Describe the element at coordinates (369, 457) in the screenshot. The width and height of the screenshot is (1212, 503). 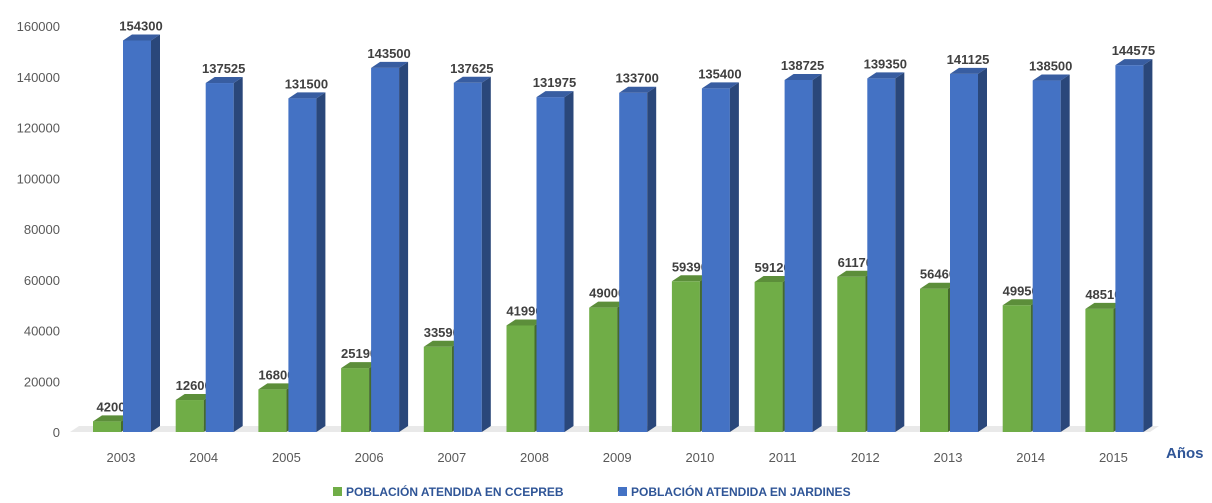
I see `x-tick-label: 2006` at that location.